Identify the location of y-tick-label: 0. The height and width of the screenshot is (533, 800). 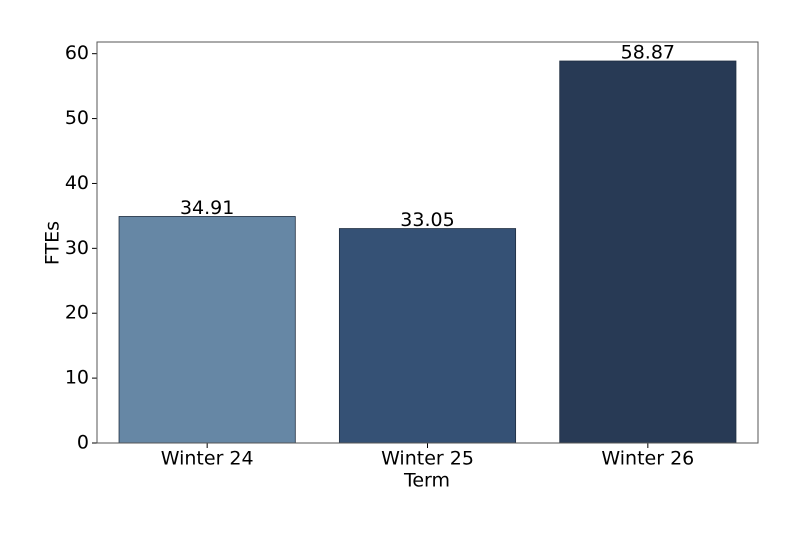
(83, 443).